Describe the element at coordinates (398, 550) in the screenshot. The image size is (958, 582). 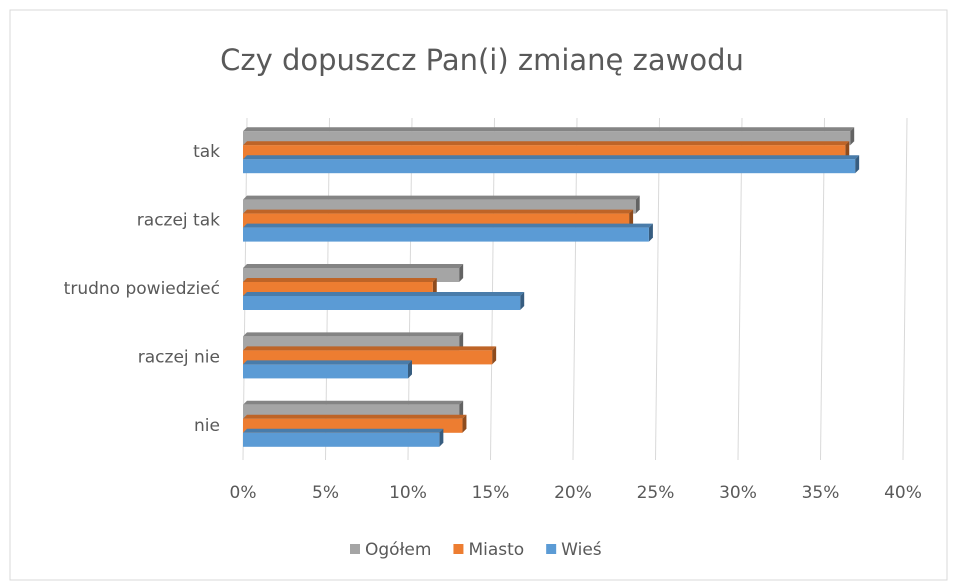
I see `legend-label: Ogółem` at that location.